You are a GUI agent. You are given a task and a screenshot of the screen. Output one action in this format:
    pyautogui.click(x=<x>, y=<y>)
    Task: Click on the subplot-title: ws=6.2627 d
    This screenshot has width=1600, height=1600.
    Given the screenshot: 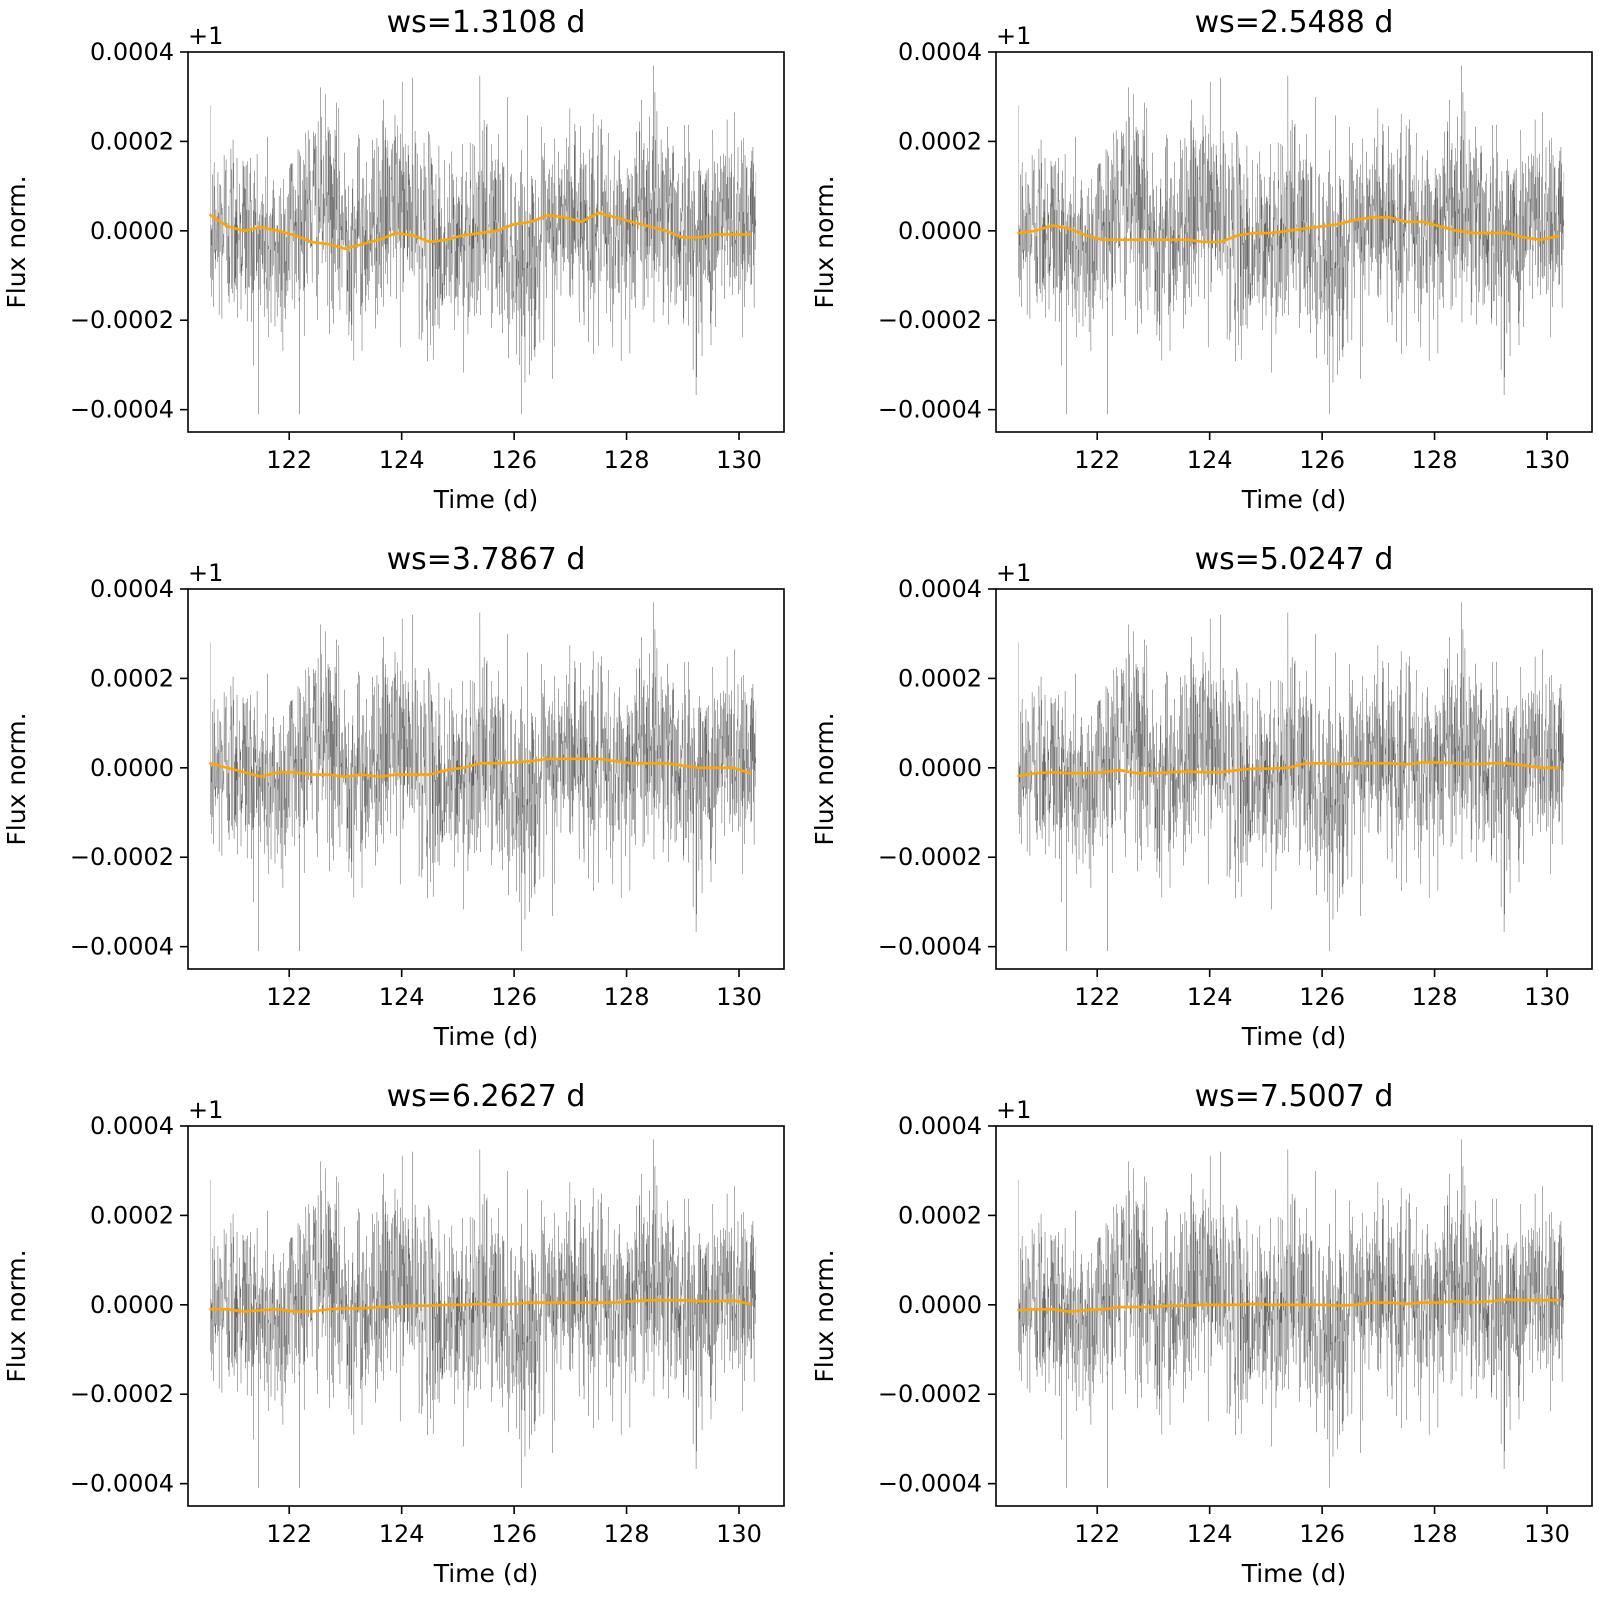 What is the action you would take?
    pyautogui.click(x=486, y=1096)
    